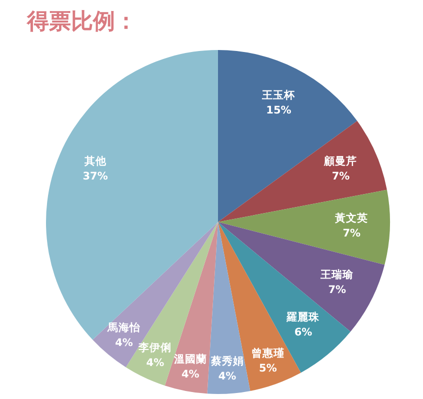 This screenshot has height=399, width=423. I want to click on slice-label: 馬海怡, so click(124, 327).